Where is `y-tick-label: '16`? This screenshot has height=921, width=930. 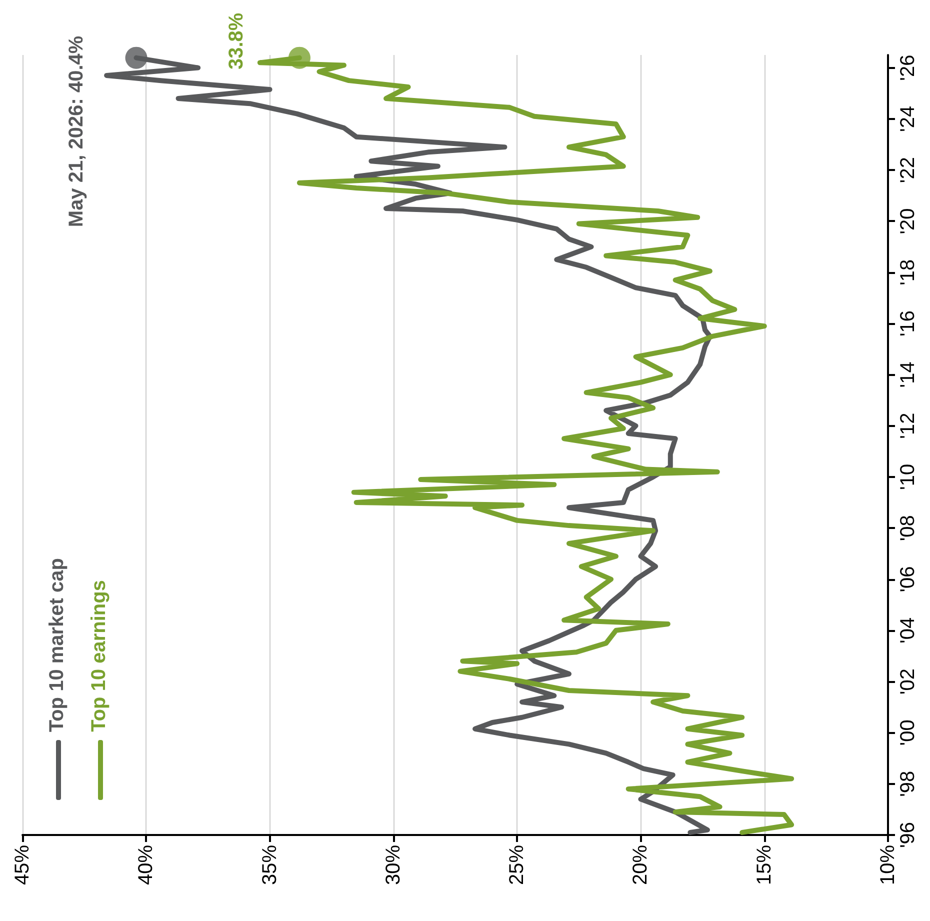
y-tick-label: '16 is located at coordinates (908, 323).